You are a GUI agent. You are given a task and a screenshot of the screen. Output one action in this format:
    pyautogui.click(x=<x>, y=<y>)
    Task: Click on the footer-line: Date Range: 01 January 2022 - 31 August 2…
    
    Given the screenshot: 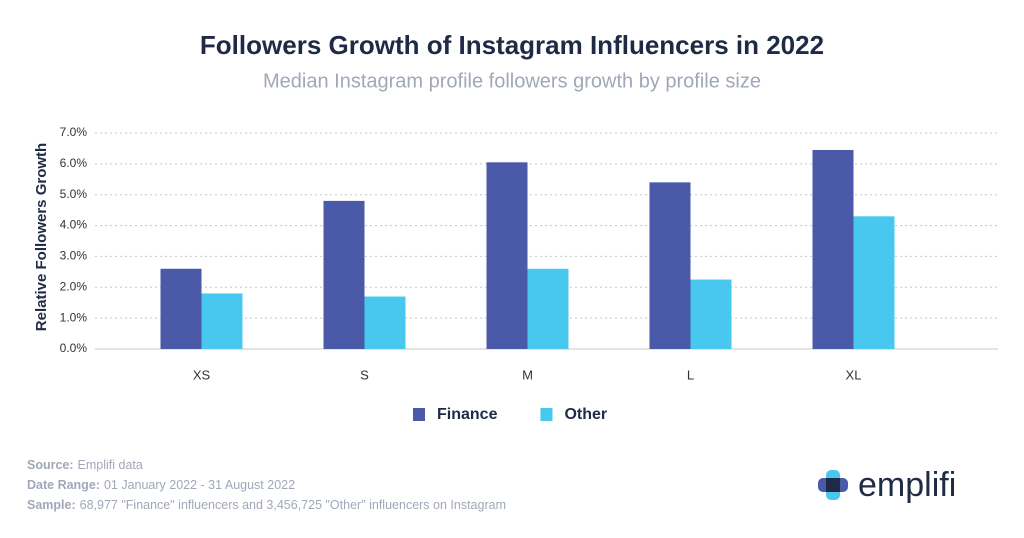 What is the action you would take?
    pyautogui.click(x=161, y=485)
    